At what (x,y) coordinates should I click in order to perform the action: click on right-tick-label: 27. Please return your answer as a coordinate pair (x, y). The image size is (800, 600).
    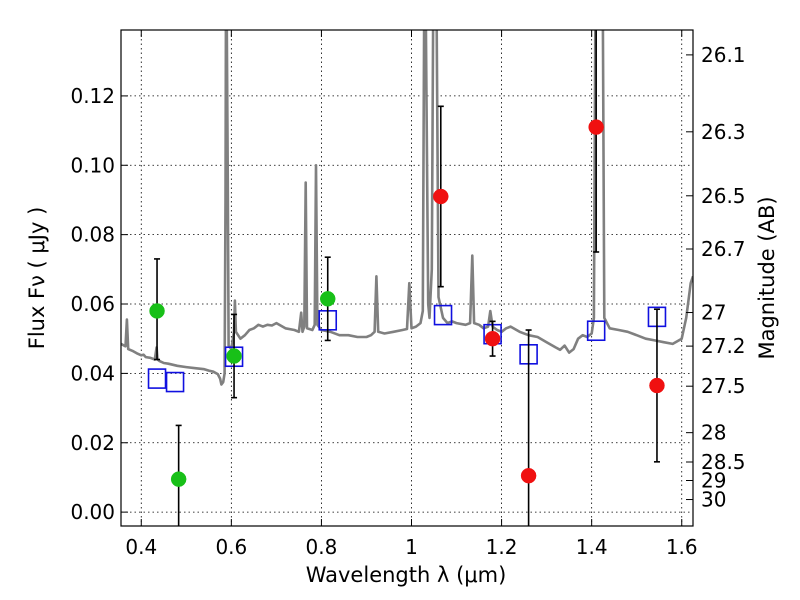
    Looking at the image, I should click on (713, 313).